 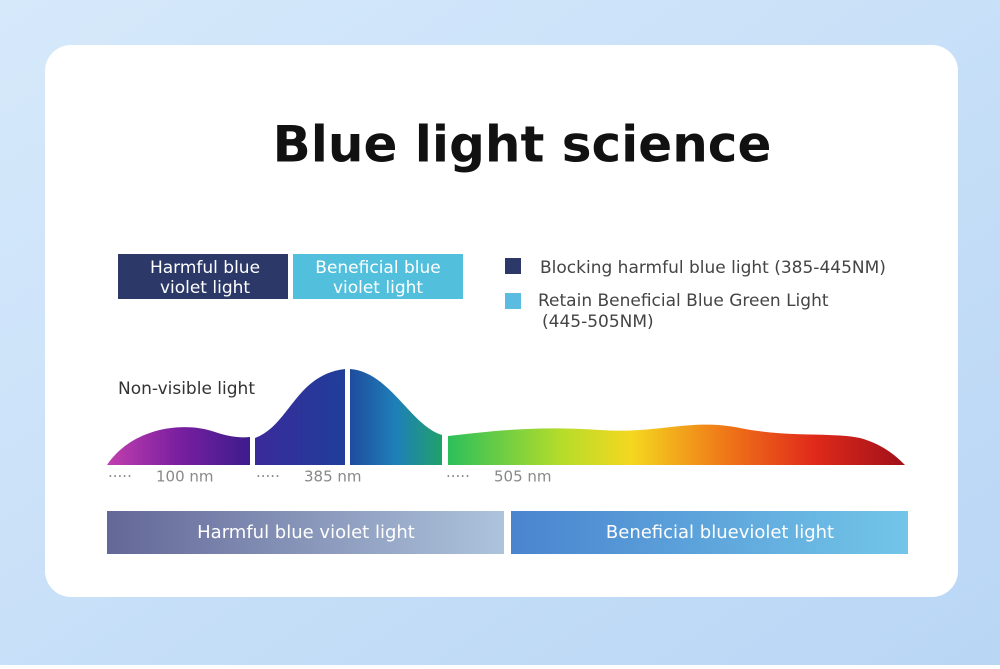 What do you see at coordinates (186, 389) in the screenshot?
I see `spectrum-label: Non-visible light` at bounding box center [186, 389].